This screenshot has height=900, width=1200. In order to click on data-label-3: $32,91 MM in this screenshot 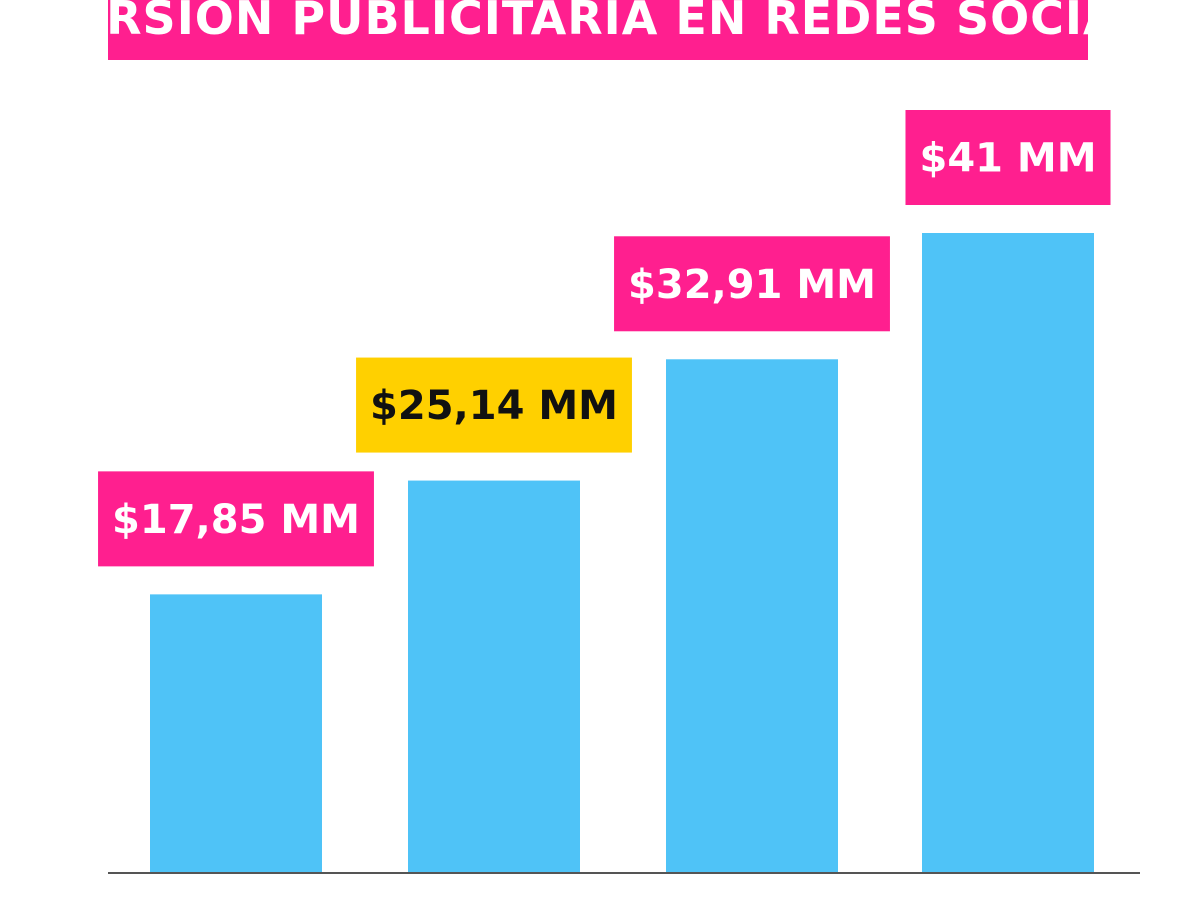, I will do `click(752, 284)`.